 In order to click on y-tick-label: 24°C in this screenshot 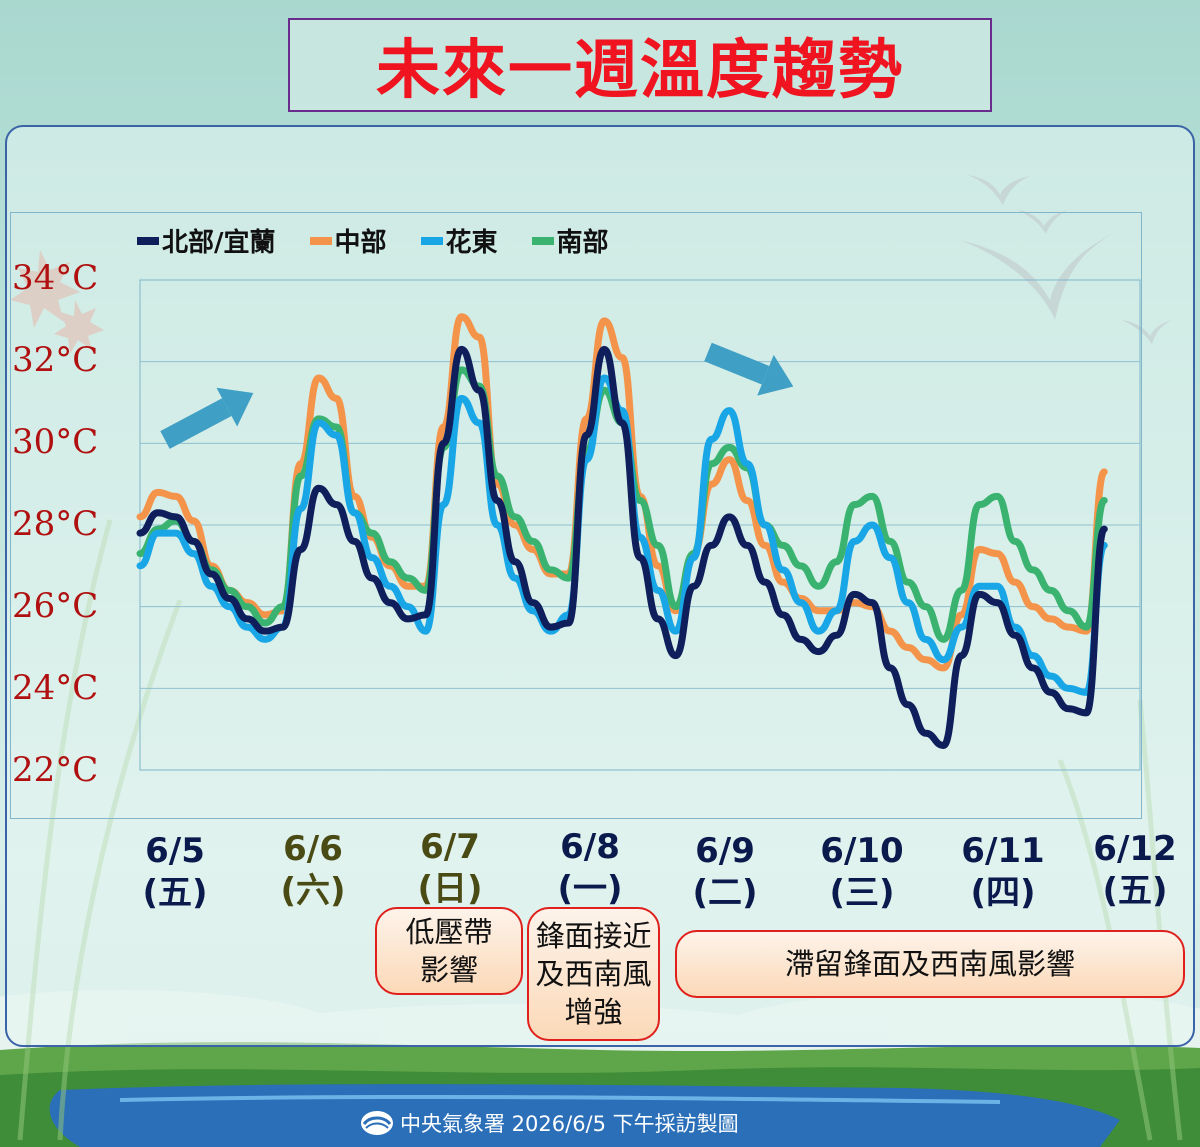, I will do `click(55, 688)`.